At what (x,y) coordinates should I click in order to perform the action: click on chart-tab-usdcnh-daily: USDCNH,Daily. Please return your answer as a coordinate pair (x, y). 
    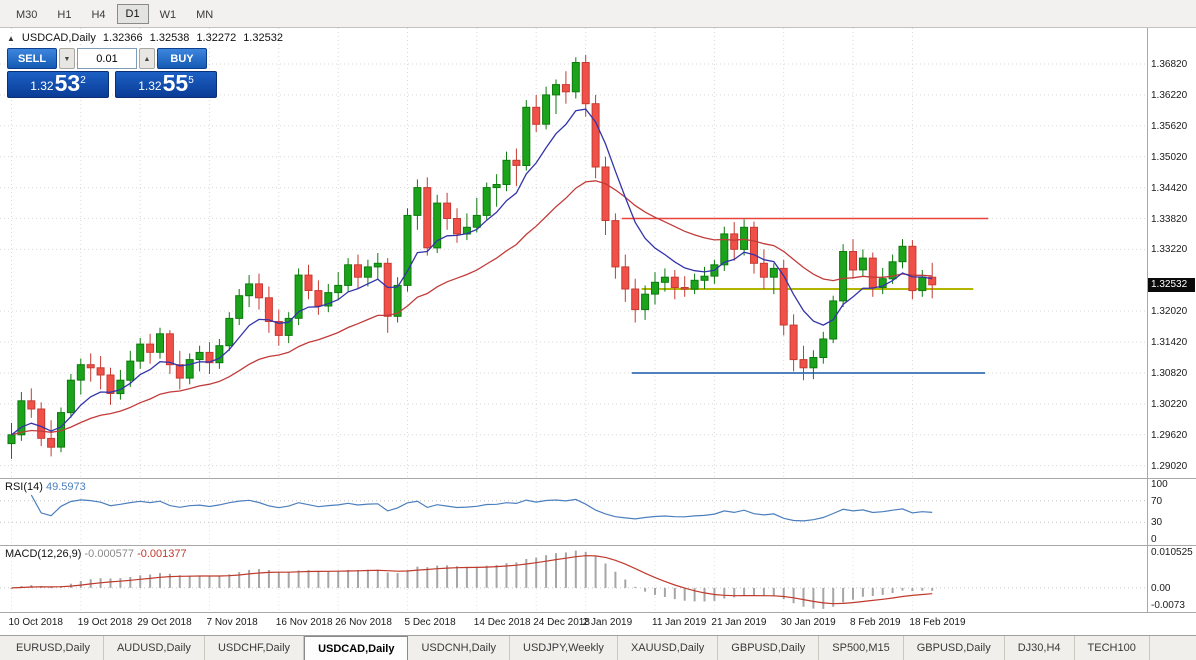
    Looking at the image, I should click on (459, 648).